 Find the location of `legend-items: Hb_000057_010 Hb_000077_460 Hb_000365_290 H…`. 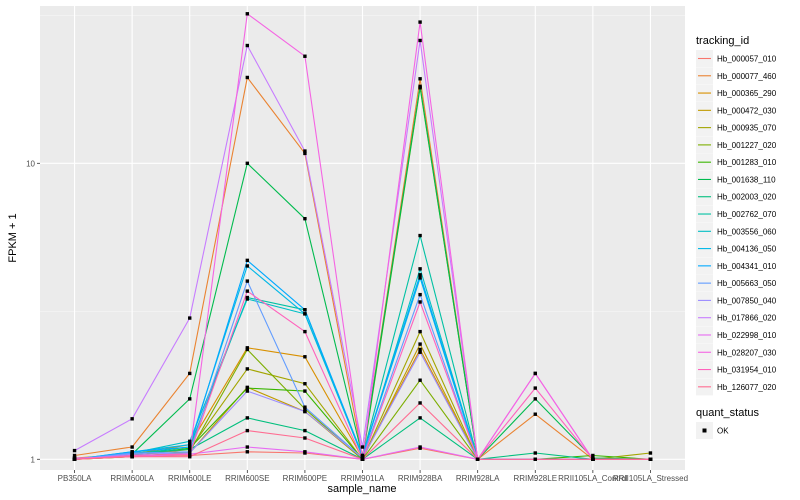

legend-items: Hb_000057_010 Hb_000077_460 Hb_000365_290 H… is located at coordinates (736, 223).